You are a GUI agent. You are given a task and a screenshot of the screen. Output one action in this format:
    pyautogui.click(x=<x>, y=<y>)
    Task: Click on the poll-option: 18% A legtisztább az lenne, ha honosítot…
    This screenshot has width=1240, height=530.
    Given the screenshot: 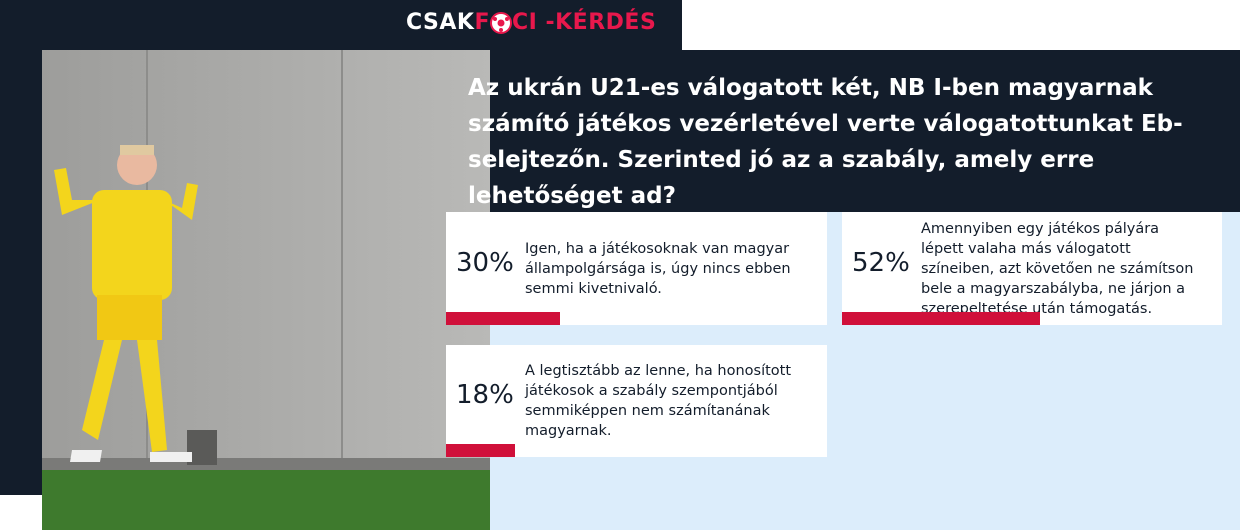 What is the action you would take?
    pyautogui.click(x=636, y=401)
    